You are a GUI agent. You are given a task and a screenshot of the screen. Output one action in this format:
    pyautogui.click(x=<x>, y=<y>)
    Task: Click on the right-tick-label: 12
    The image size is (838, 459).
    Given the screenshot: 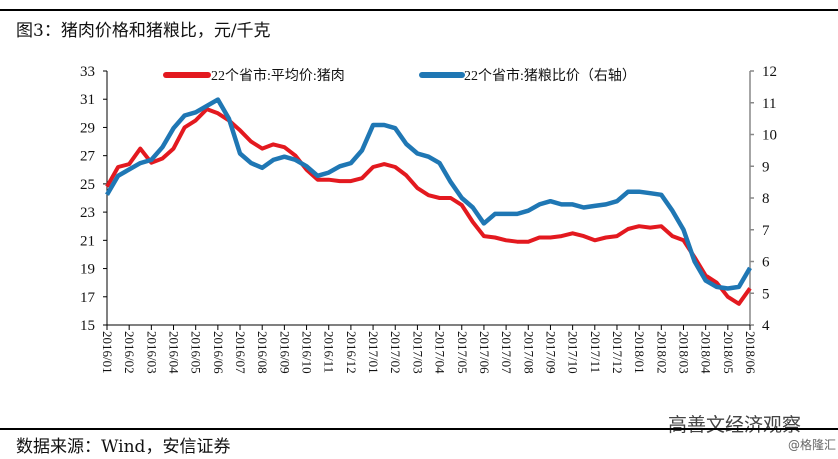 What is the action you would take?
    pyautogui.click(x=769, y=72)
    